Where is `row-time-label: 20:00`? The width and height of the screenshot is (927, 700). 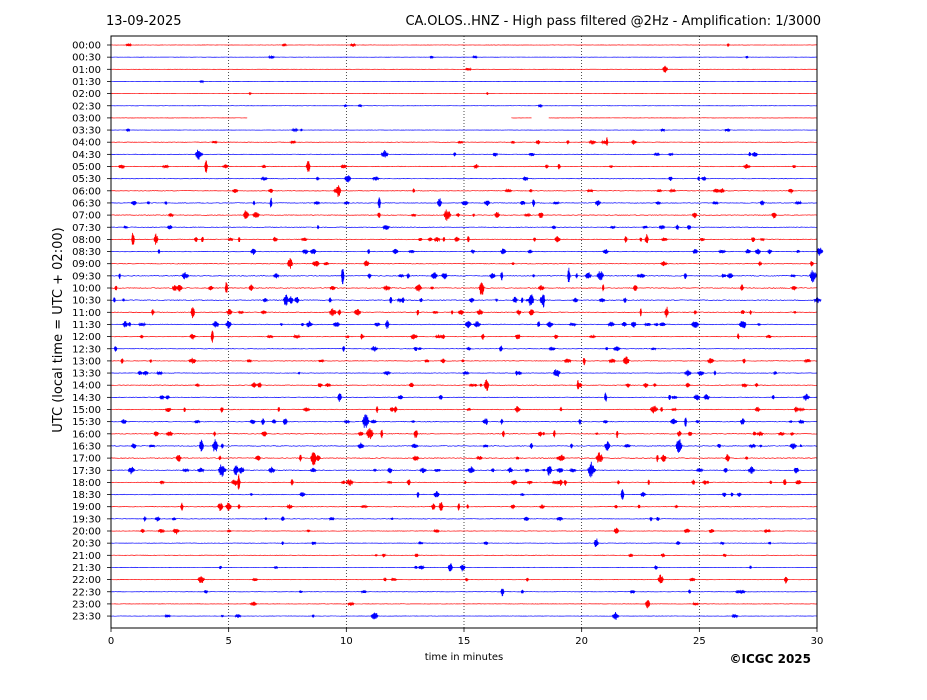 row-time-label: 20:00 is located at coordinates (86, 532).